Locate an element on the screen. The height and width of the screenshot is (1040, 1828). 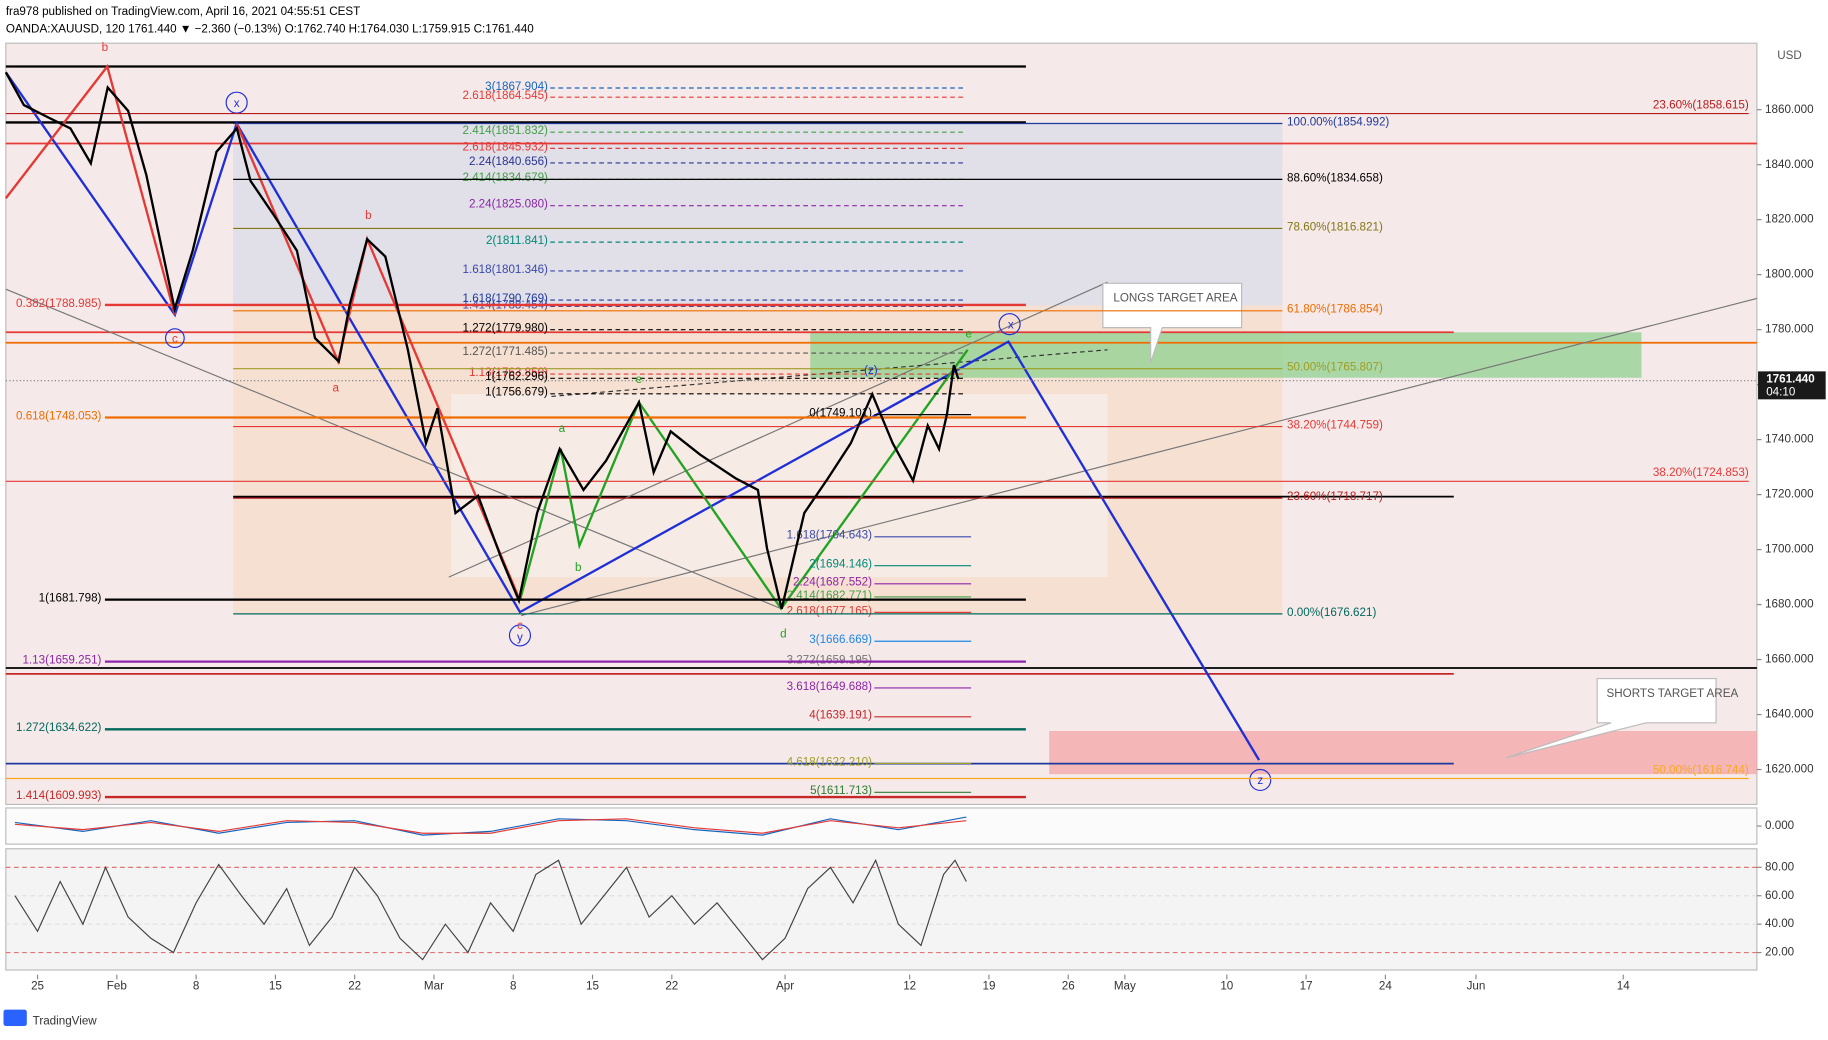
y-tick-label: 1680.000 is located at coordinates (1789, 604).